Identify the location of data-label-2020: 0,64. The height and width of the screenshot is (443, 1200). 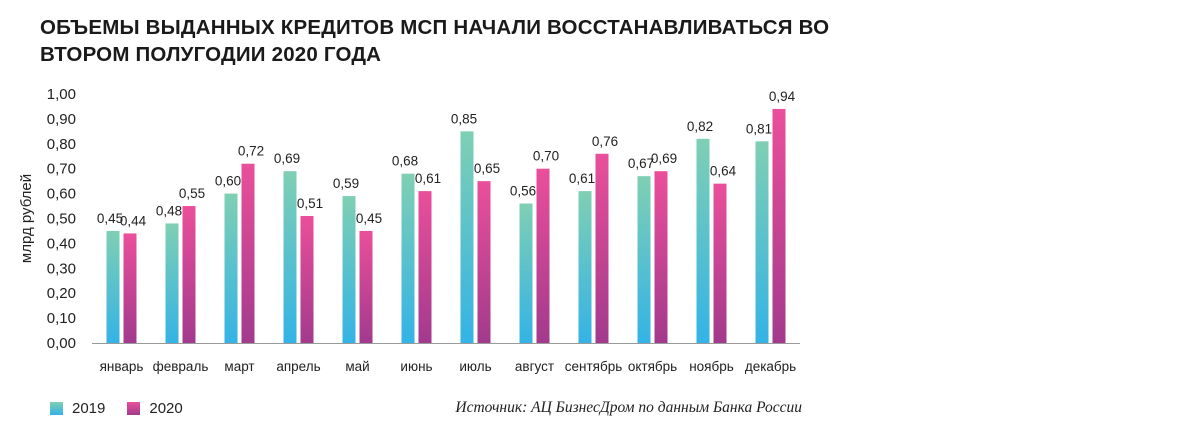
(723, 171).